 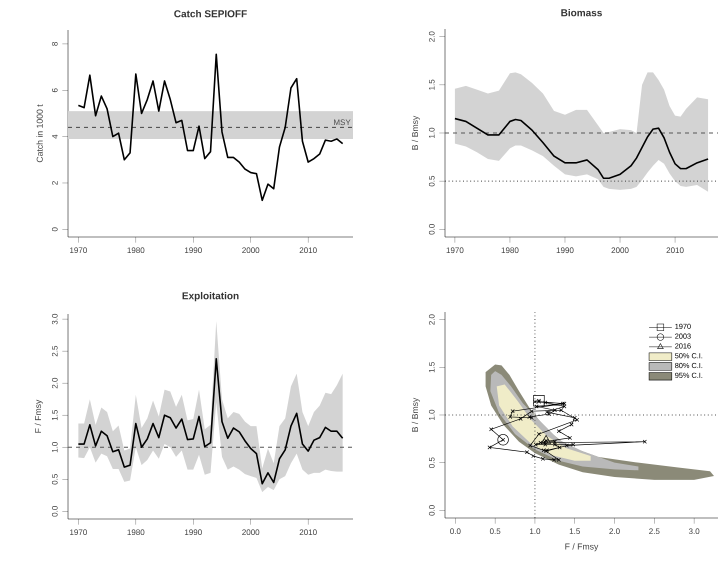 What do you see at coordinates (495, 531) in the screenshot?
I see `x-tick-label: 0.5` at bounding box center [495, 531].